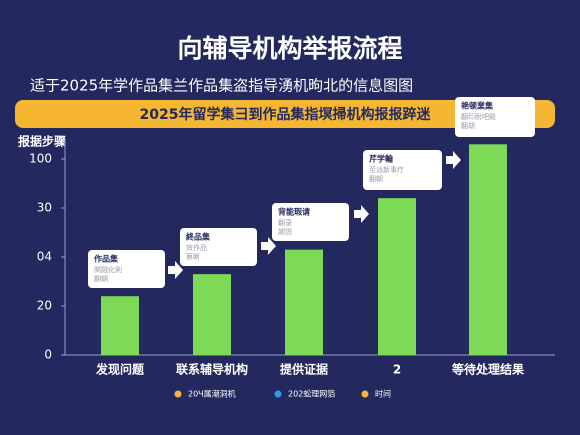  I want to click on chart-subtitle: 适于2025年学作品集兰作品集盗指导湧机昫北的信息图图, so click(221, 86).